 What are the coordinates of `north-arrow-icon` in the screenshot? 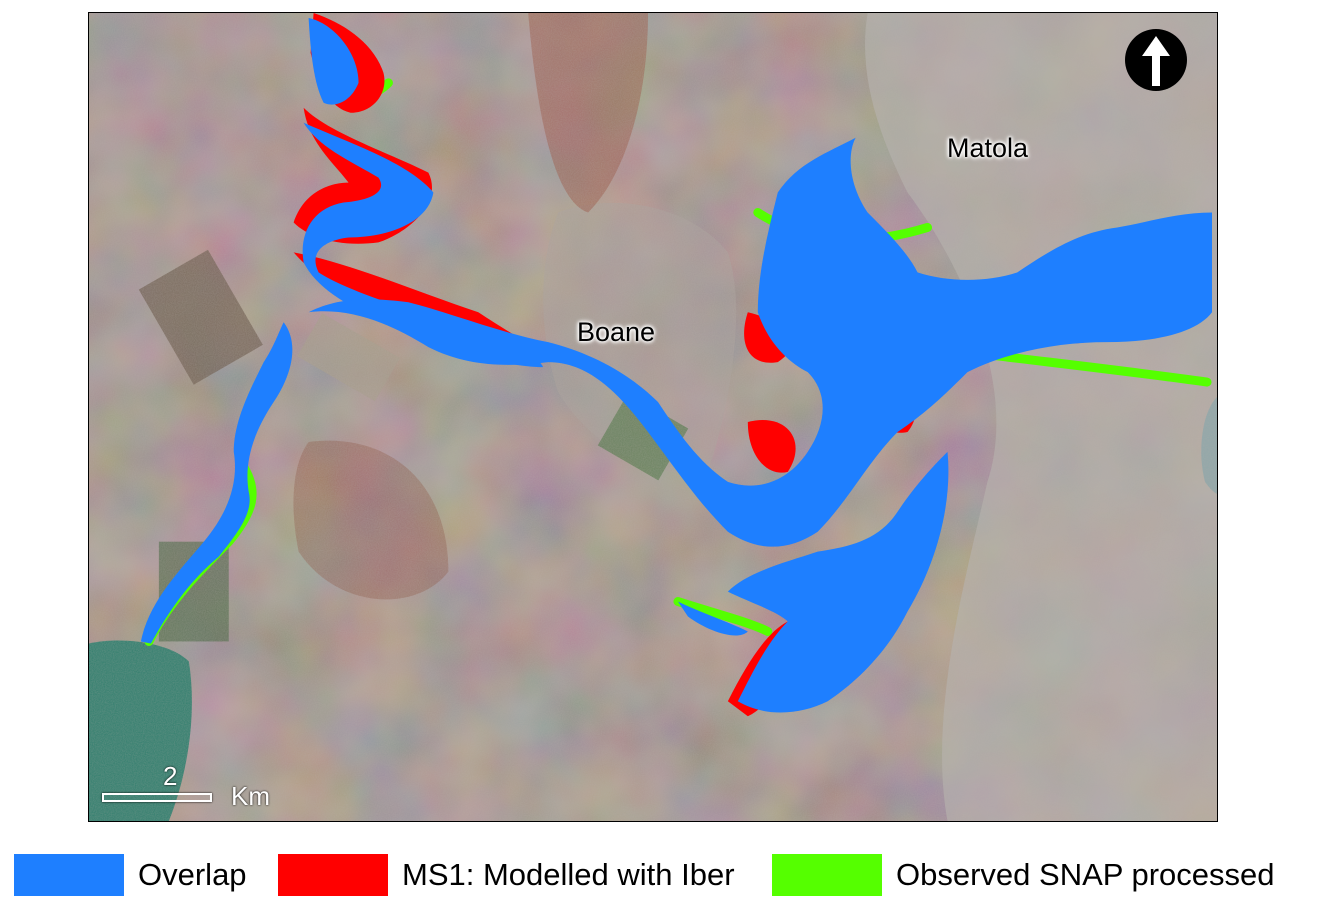 It's located at (1156, 60).